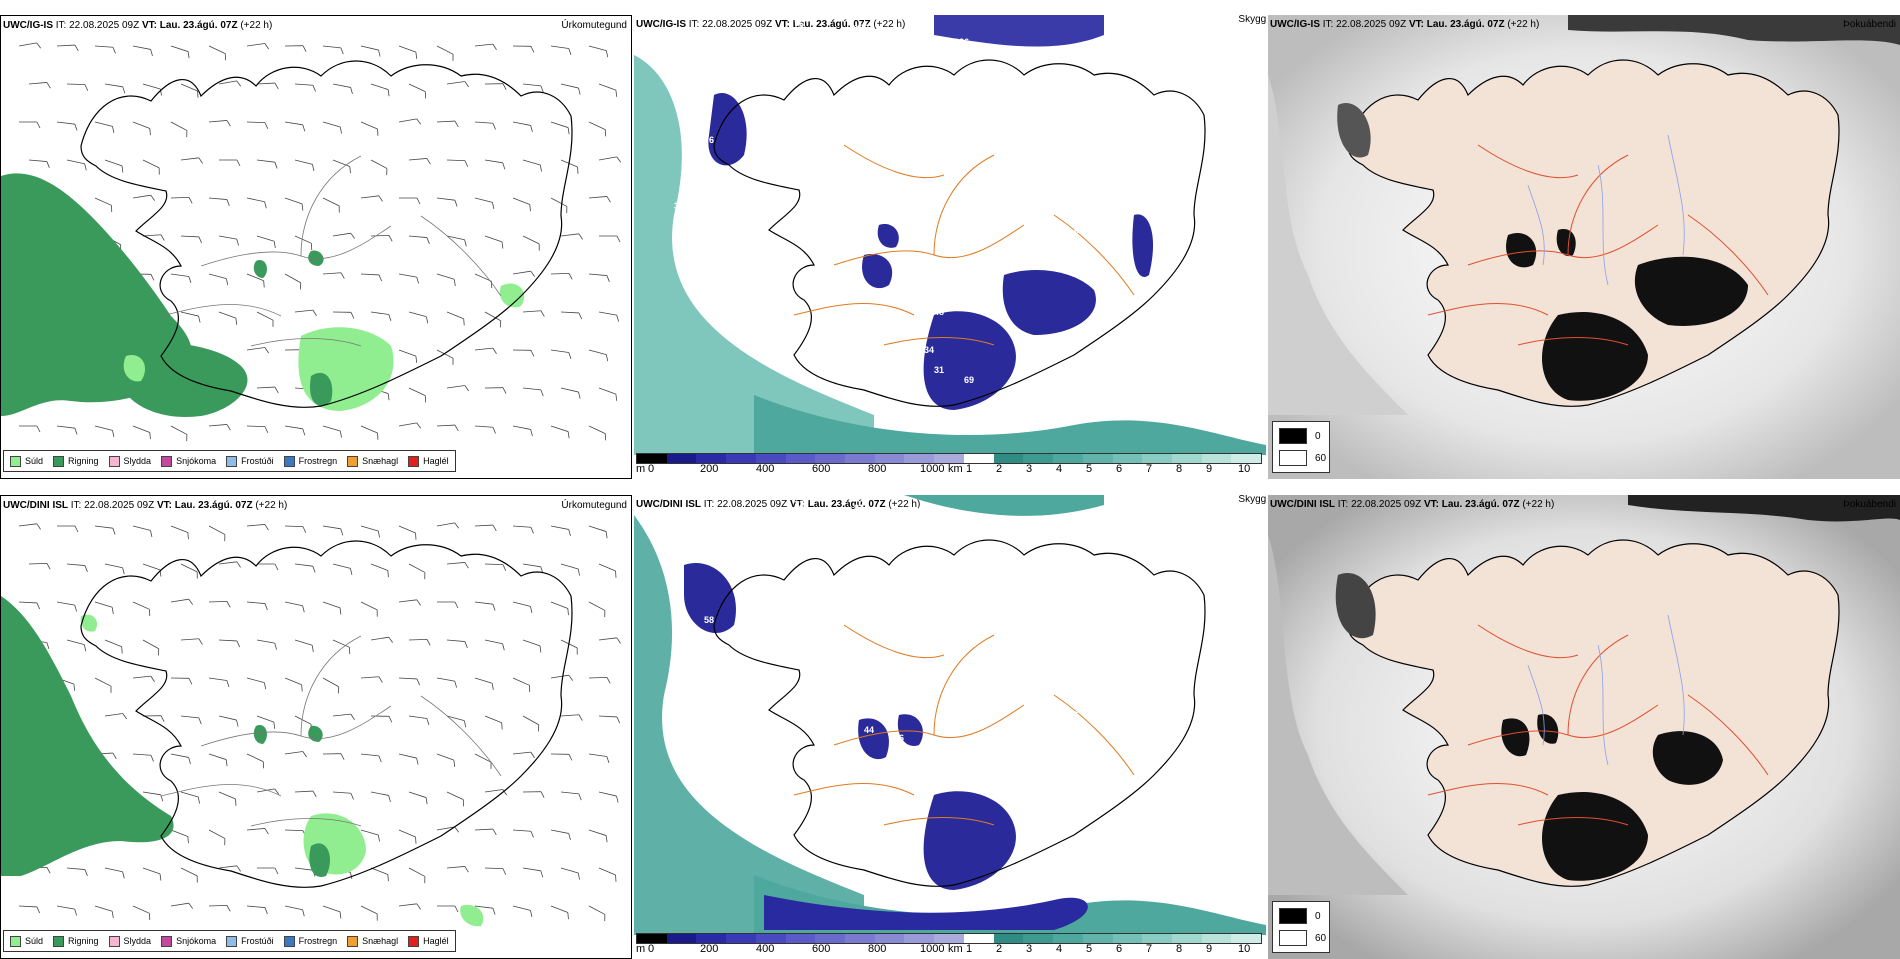 Image resolution: width=1900 pixels, height=959 pixels. What do you see at coordinates (260, 269) in the screenshot?
I see `rain-patch-mid` at bounding box center [260, 269].